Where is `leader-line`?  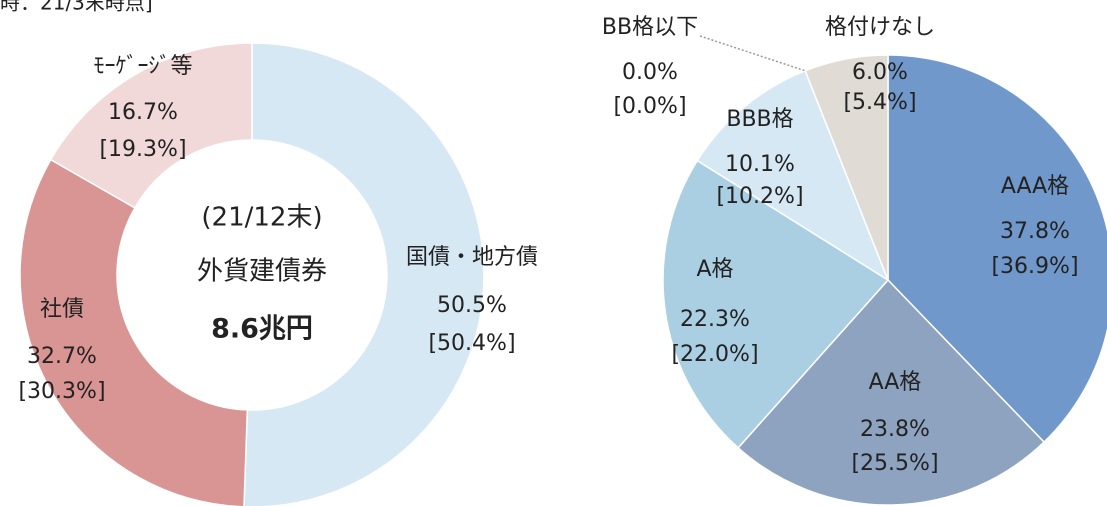
leader-line is located at coordinates (752, 53).